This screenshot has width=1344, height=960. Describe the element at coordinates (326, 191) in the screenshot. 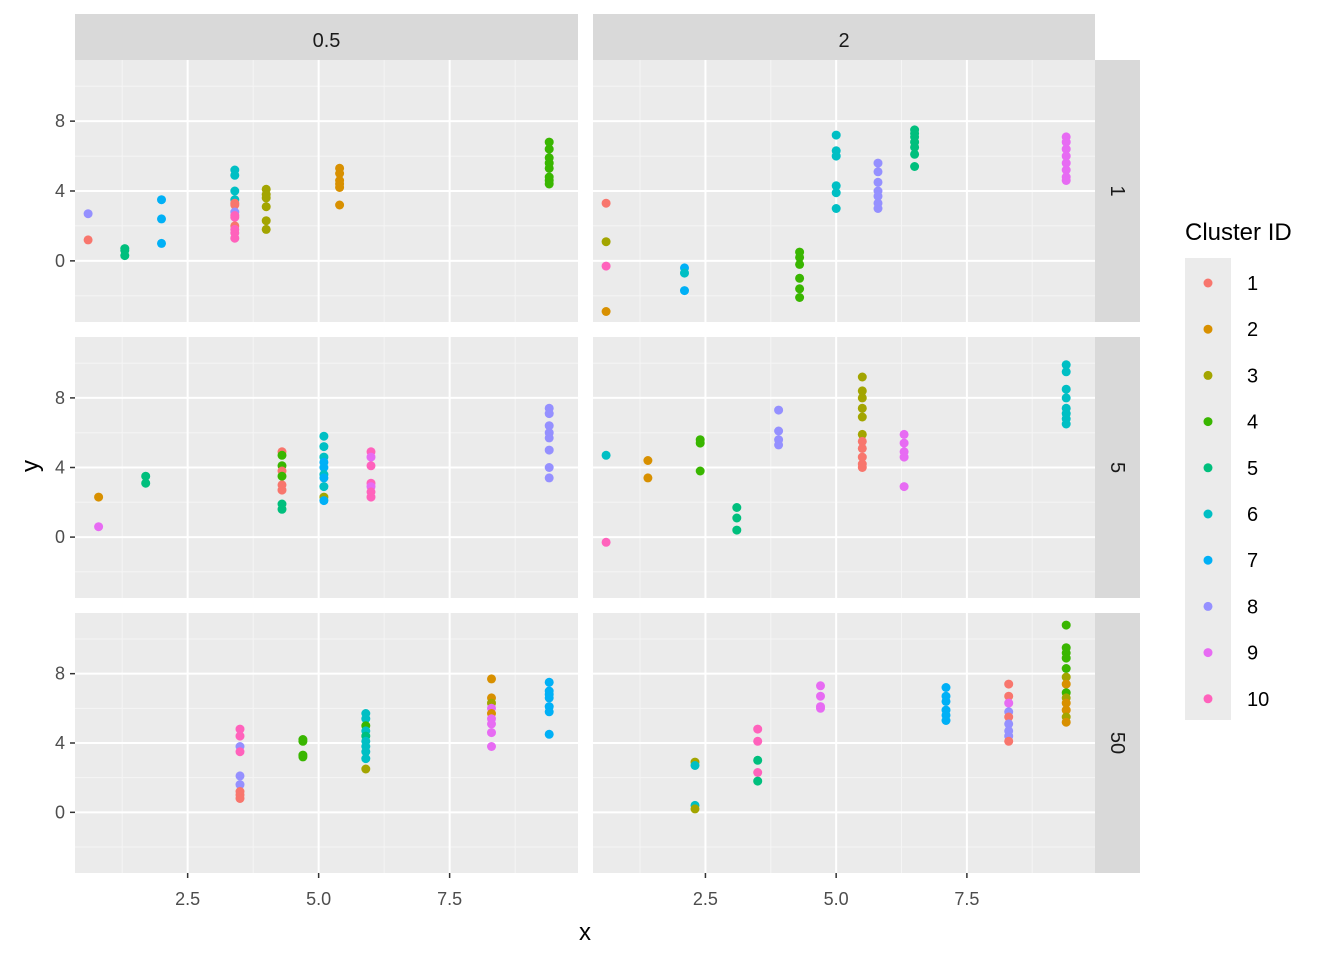

I see `panel-0.5-1` at that location.